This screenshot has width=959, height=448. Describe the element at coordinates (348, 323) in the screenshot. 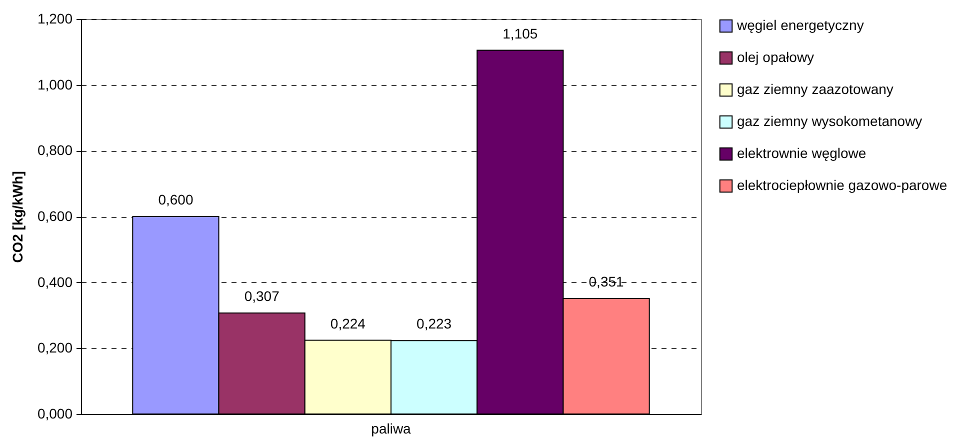

I see `data-label: 0,224` at that location.